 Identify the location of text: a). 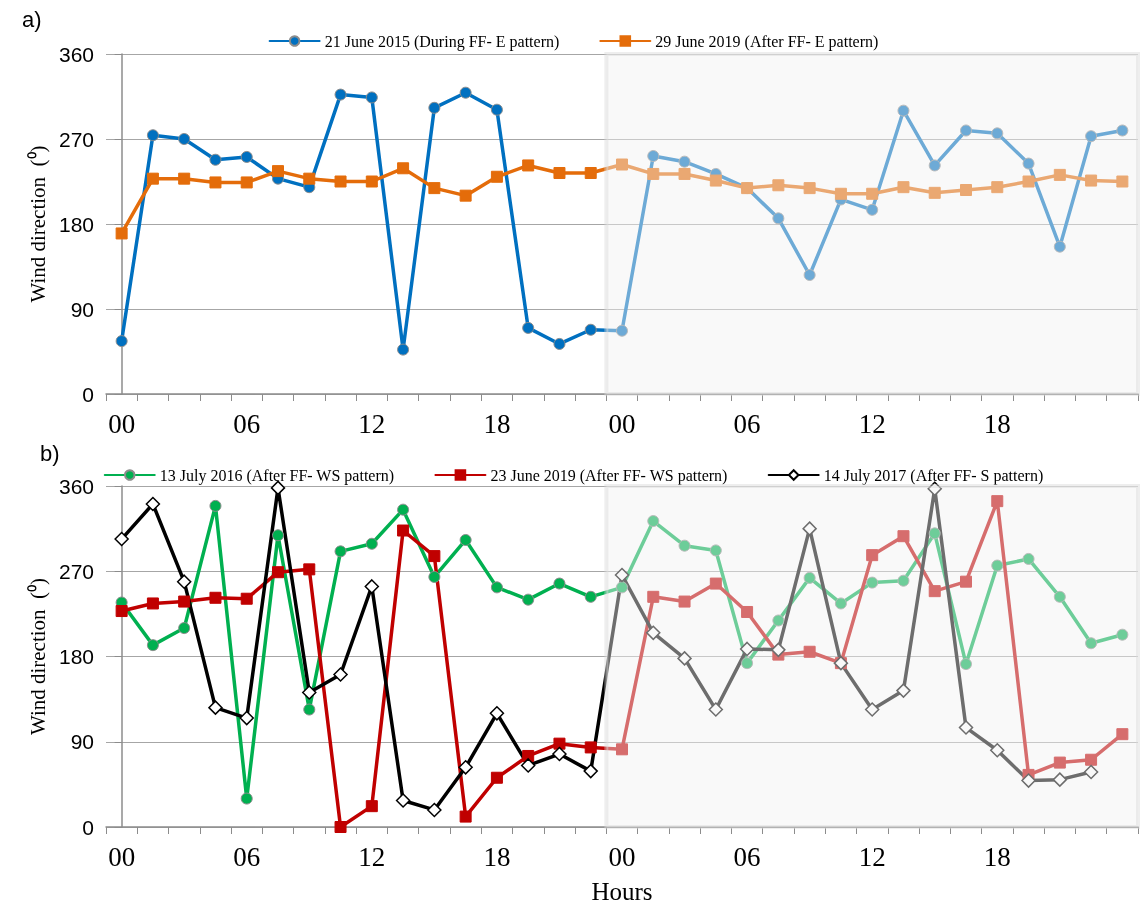
(32, 19).